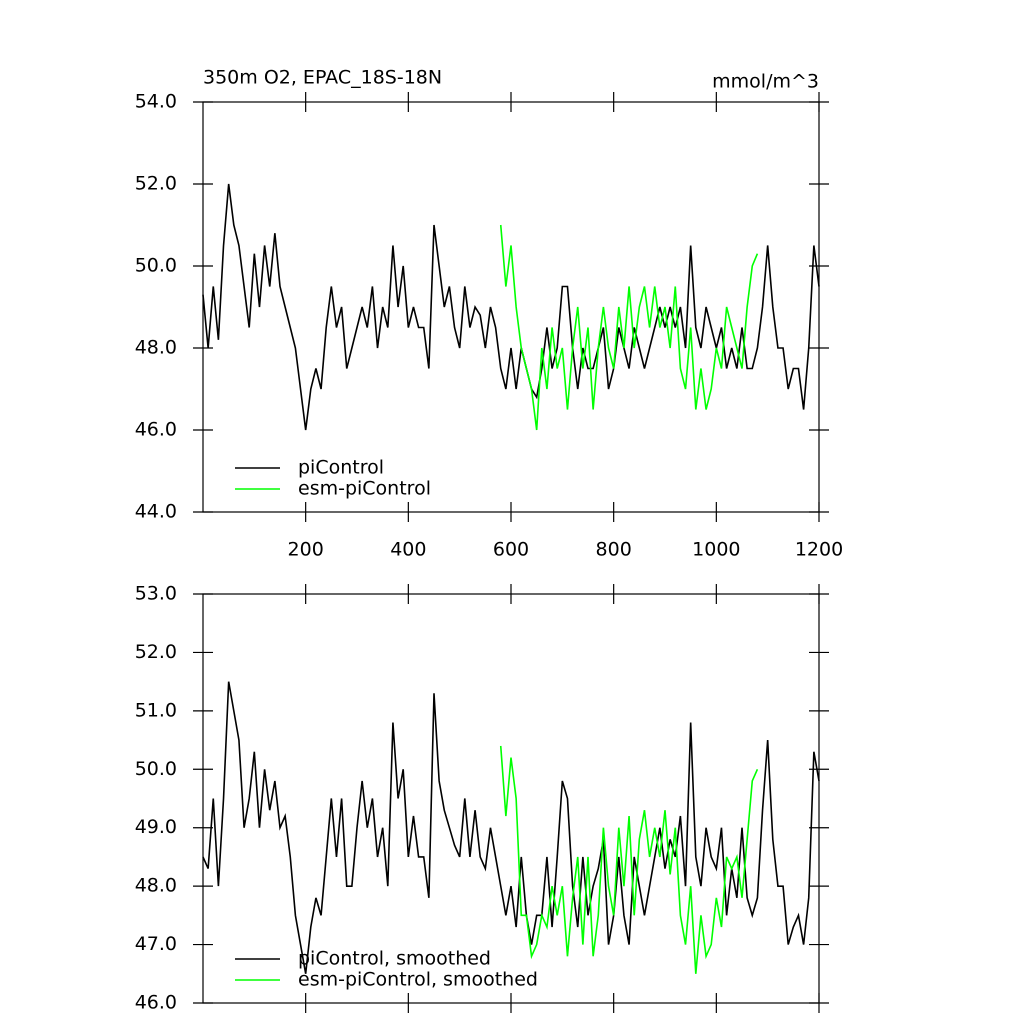  Describe the element at coordinates (819, 550) in the screenshot. I see `x-tick-label: 1200` at that location.